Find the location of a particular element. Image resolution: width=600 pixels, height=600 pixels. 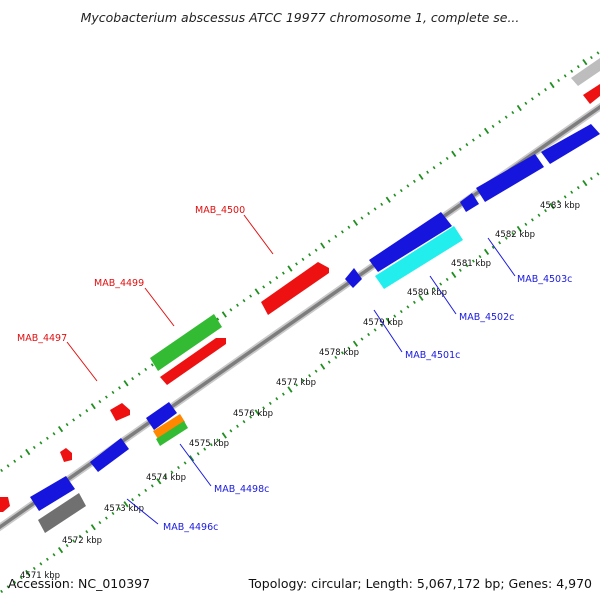

feature-mab-4503c is located at coordinates (469, 202).